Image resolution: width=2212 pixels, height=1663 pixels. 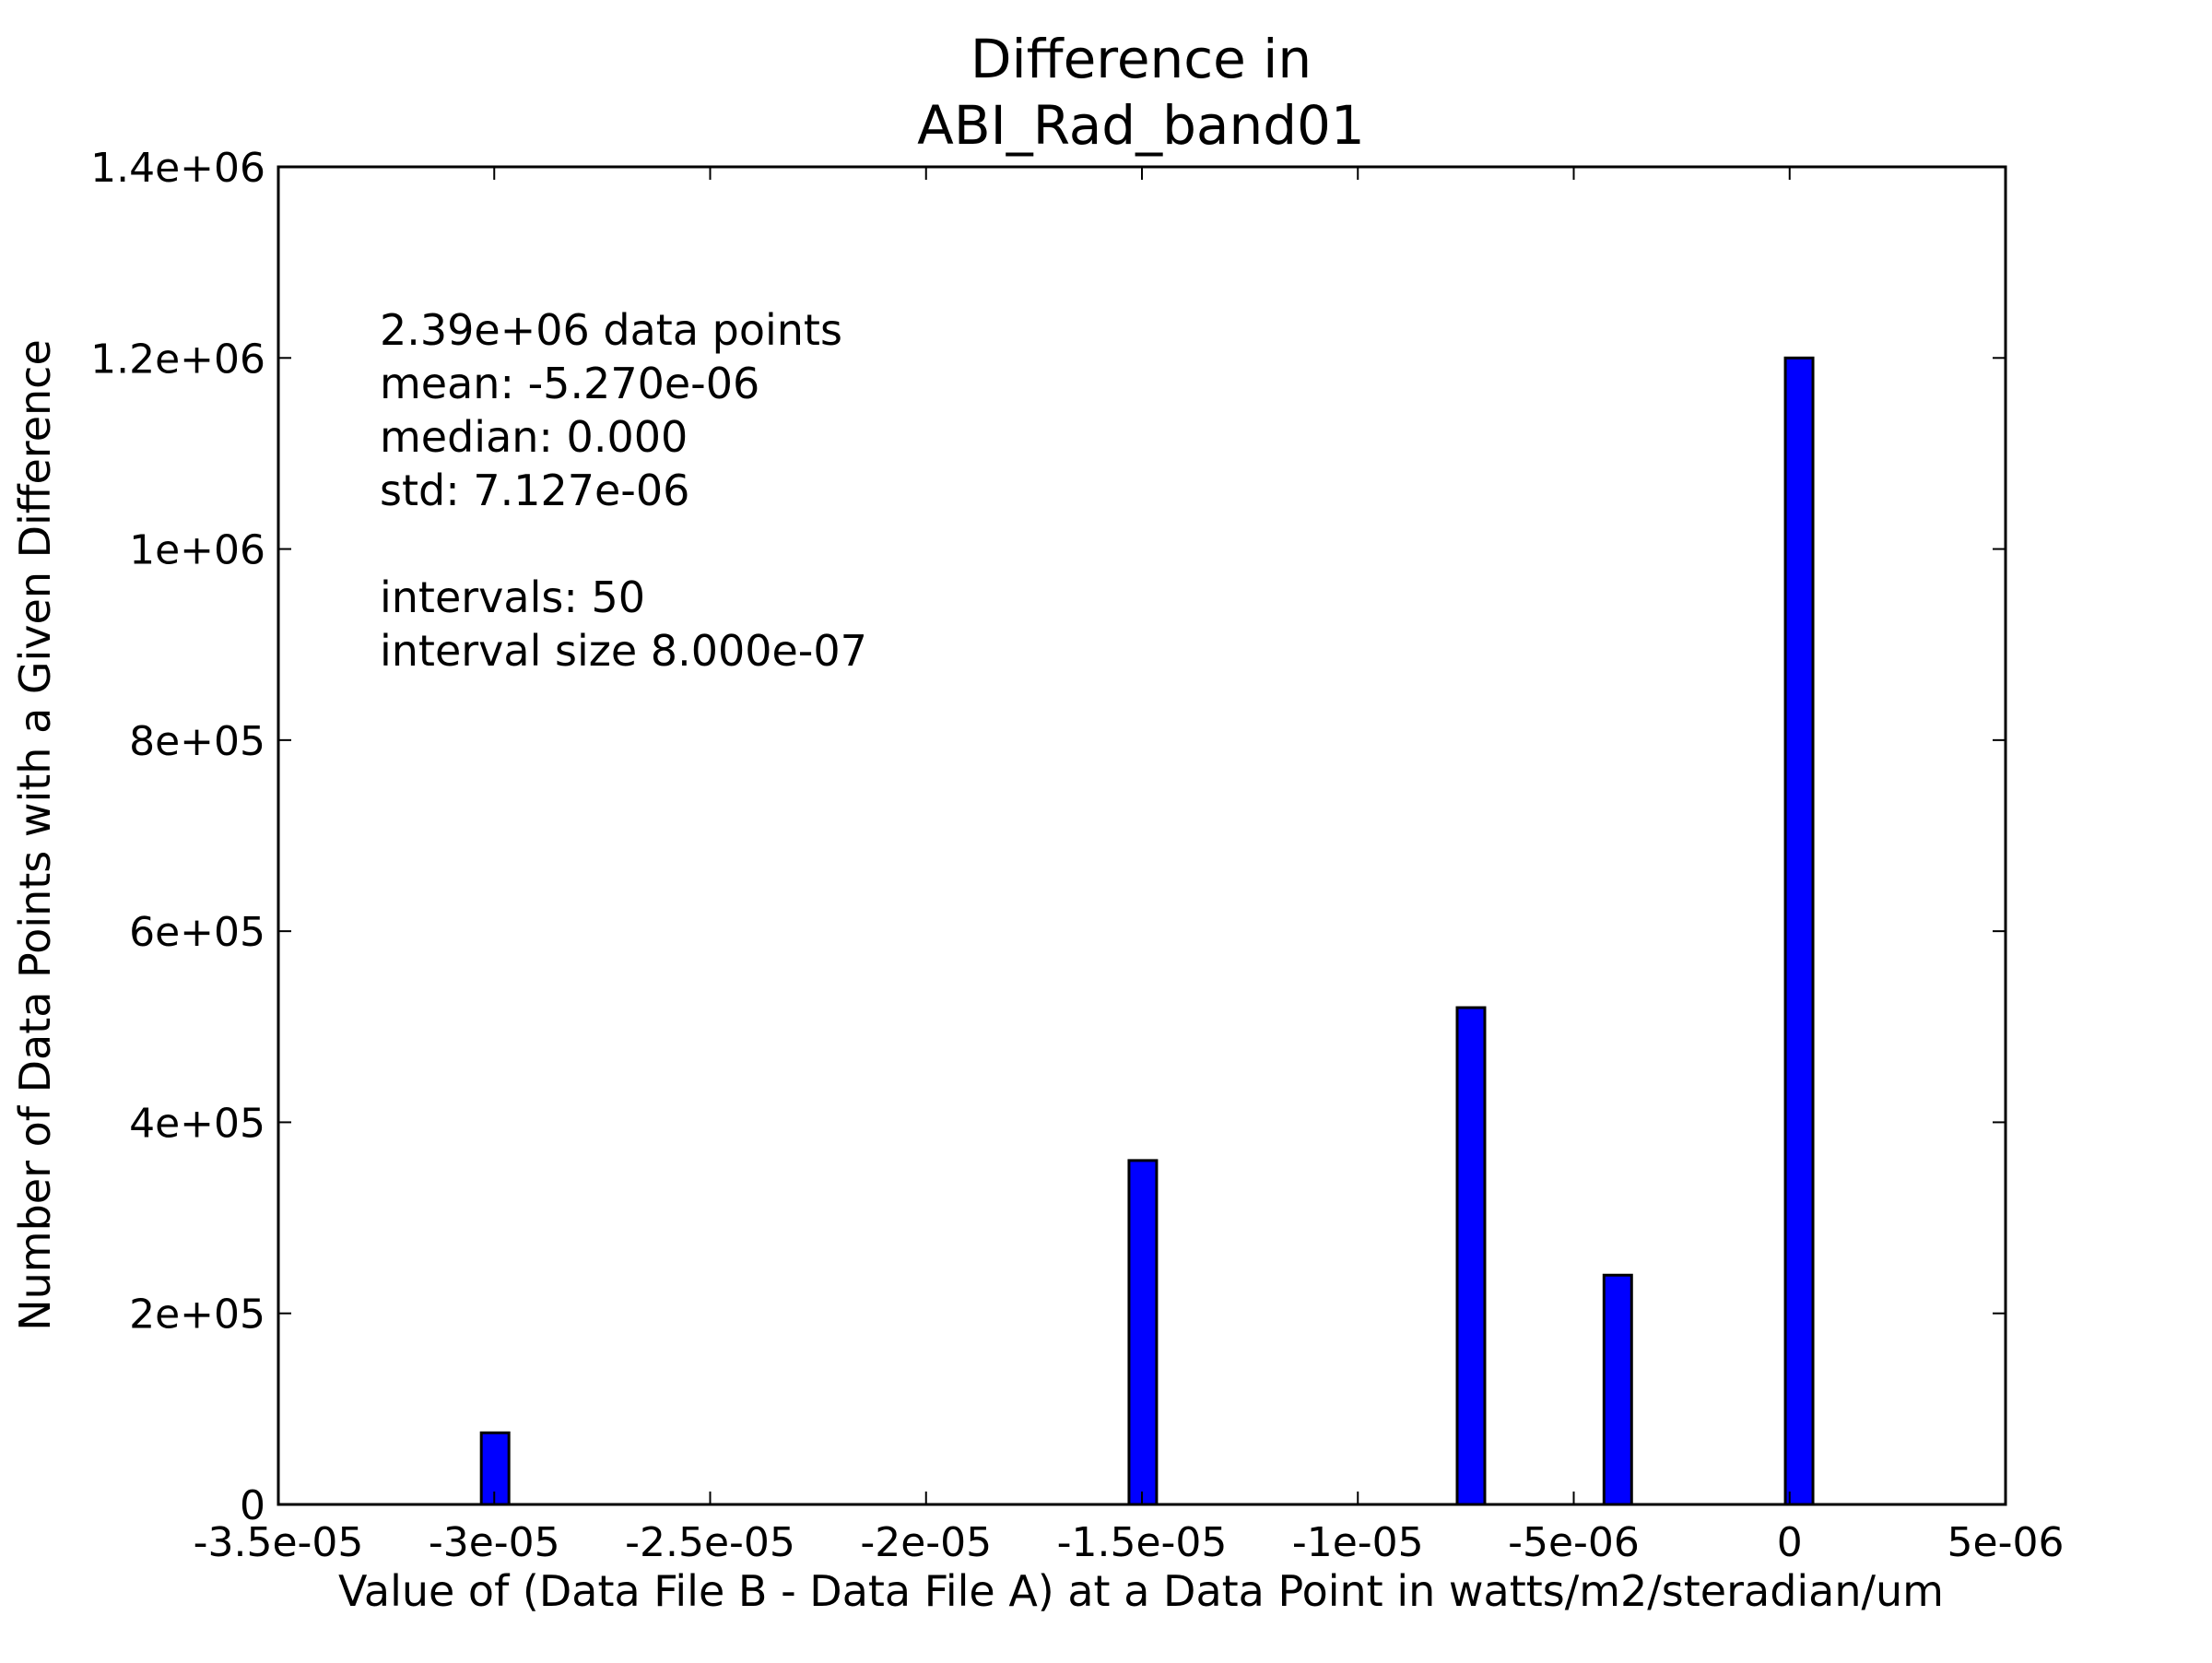 What do you see at coordinates (611, 330) in the screenshot?
I see `stats-annotation-line: 2.39e+06 data points` at bounding box center [611, 330].